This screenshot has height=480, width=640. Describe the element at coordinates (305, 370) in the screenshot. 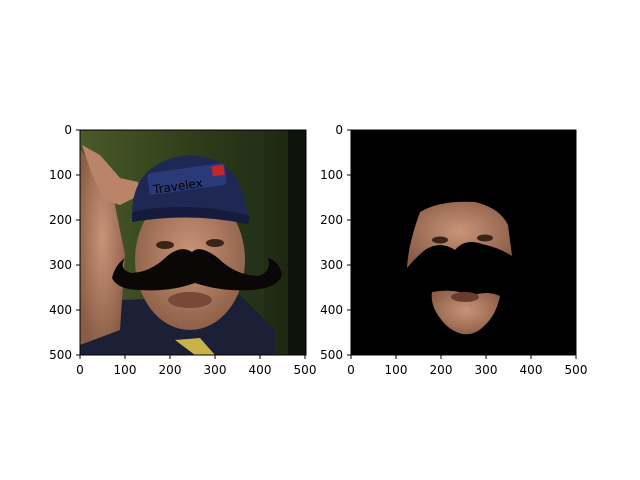

I see `left-x-tick-label: 500` at that location.